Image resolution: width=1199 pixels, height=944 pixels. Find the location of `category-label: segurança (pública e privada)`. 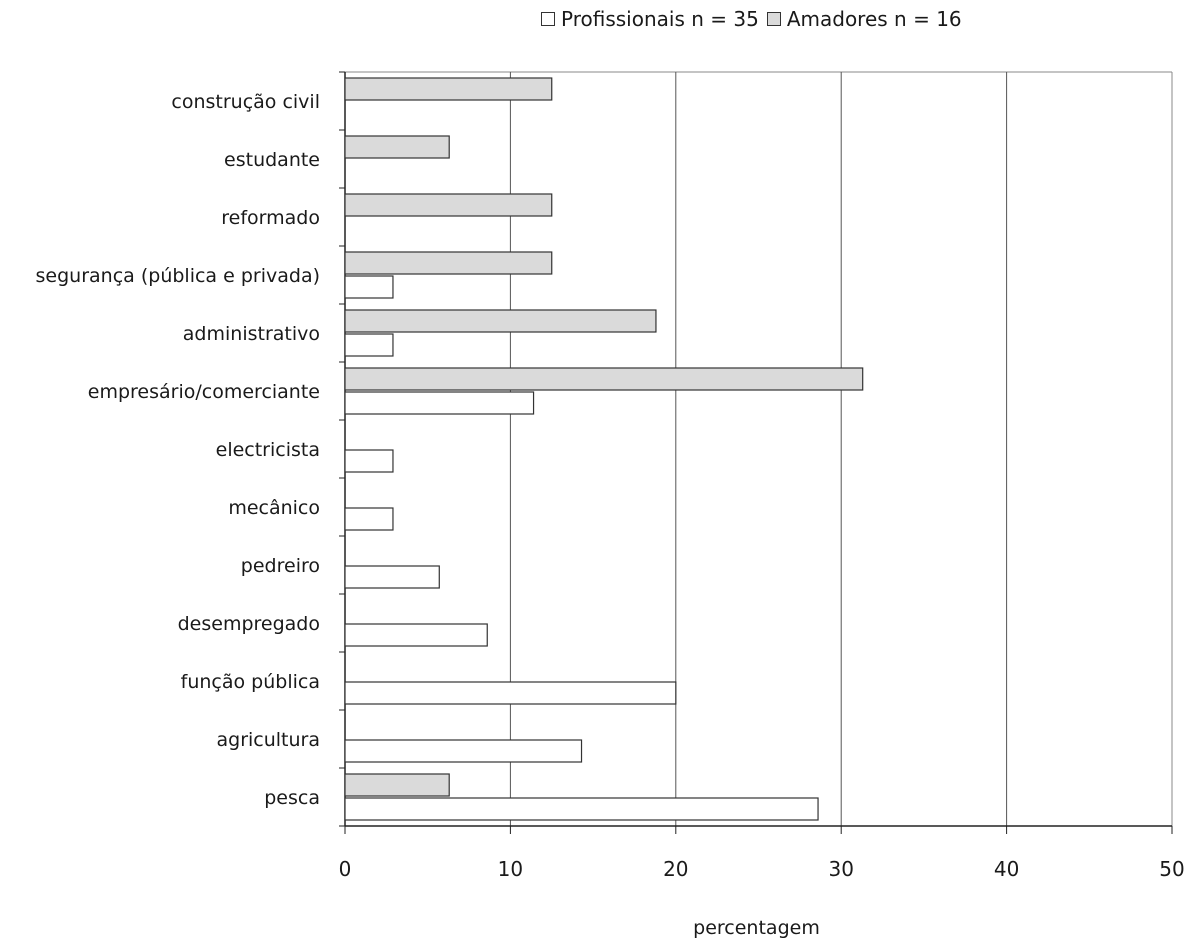

category-label: segurança (pública e privada) is located at coordinates (178, 276).